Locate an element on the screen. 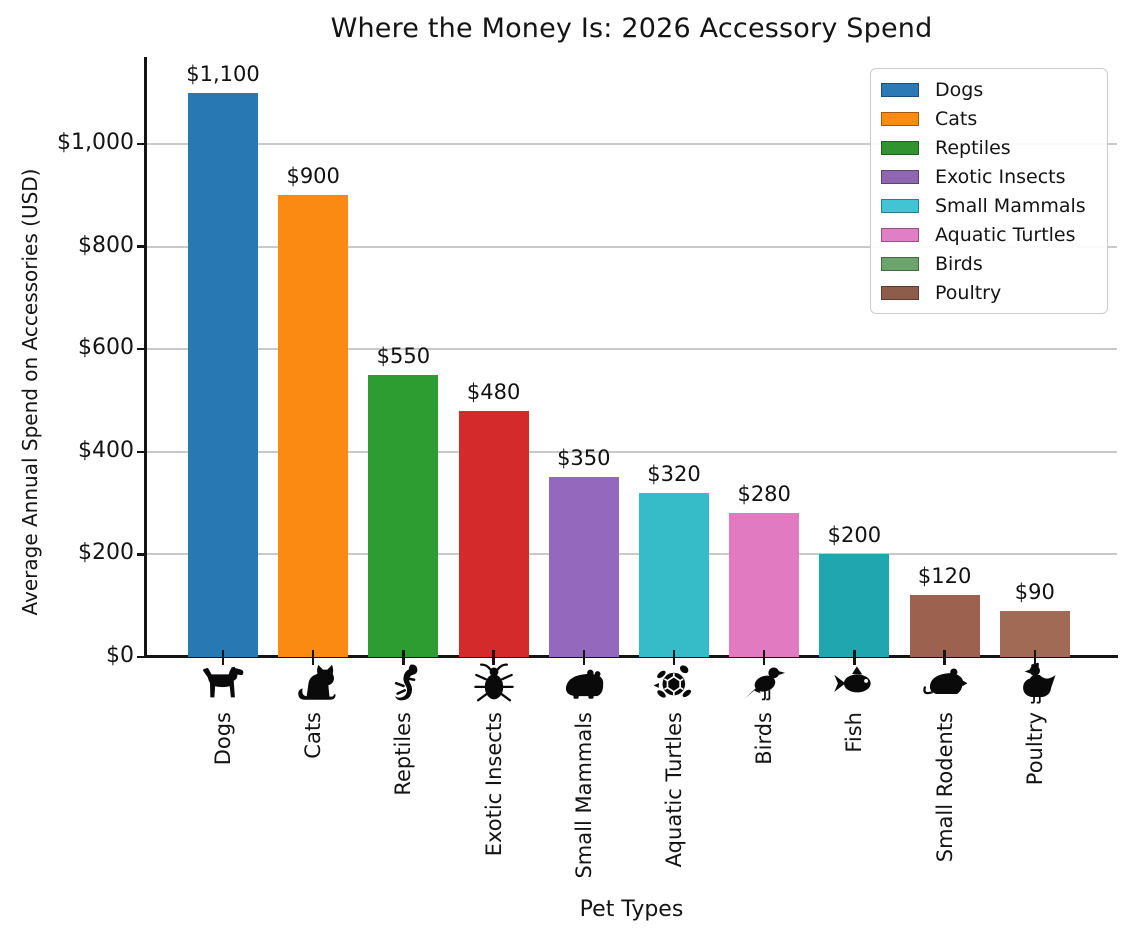 The width and height of the screenshot is (1136, 944). legend-swatch-dogs is located at coordinates (900, 89).